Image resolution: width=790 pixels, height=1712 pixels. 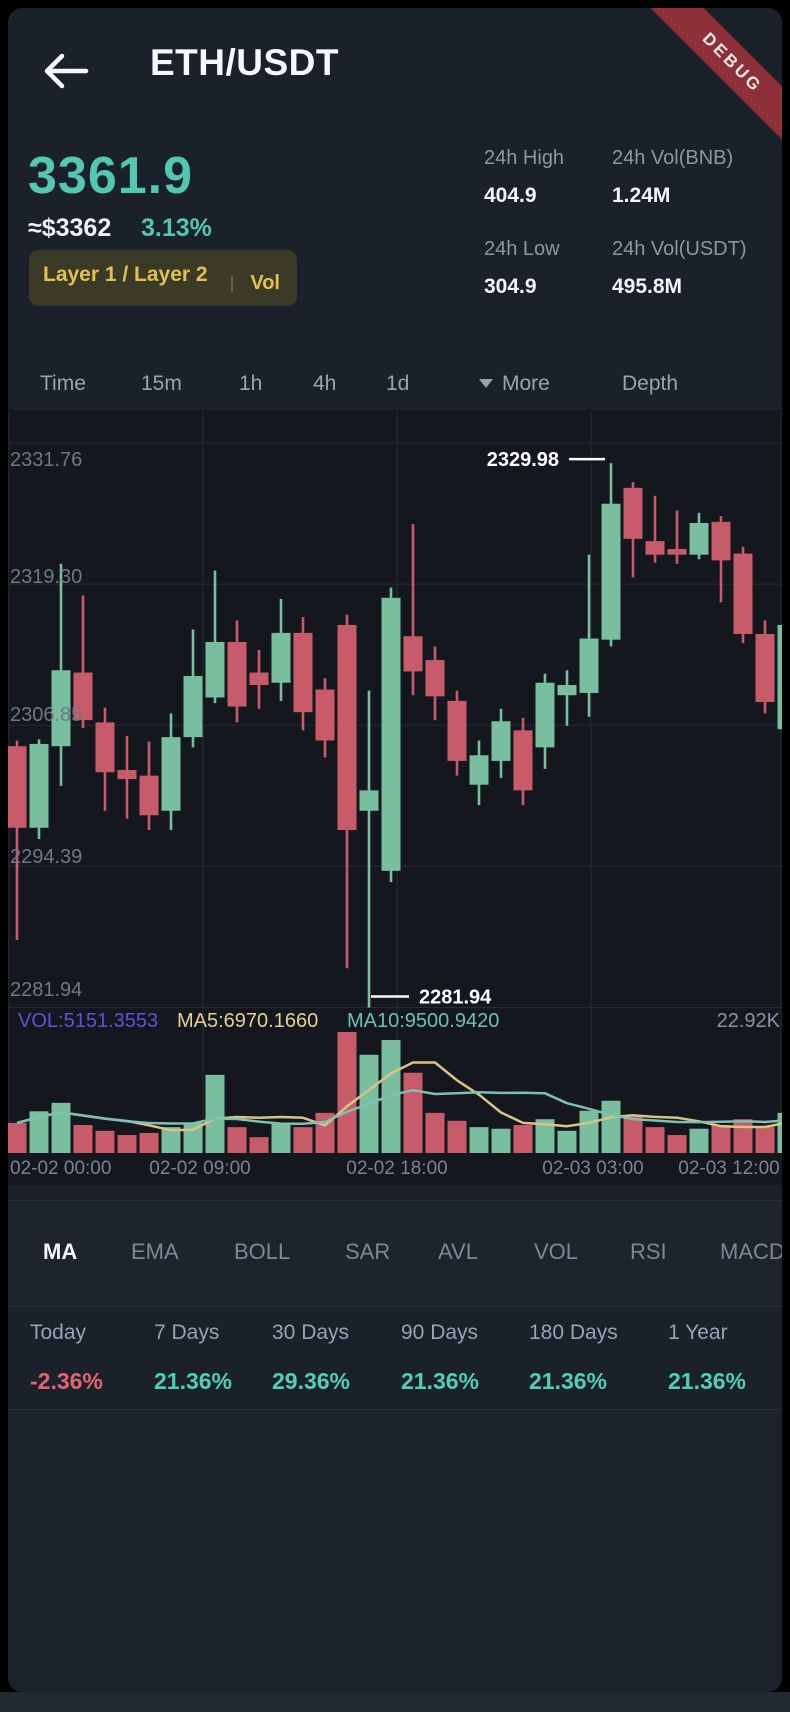 What do you see at coordinates (641, 195) in the screenshot?
I see `stat-value-24h-vol-bnb: 1.24M` at bounding box center [641, 195].